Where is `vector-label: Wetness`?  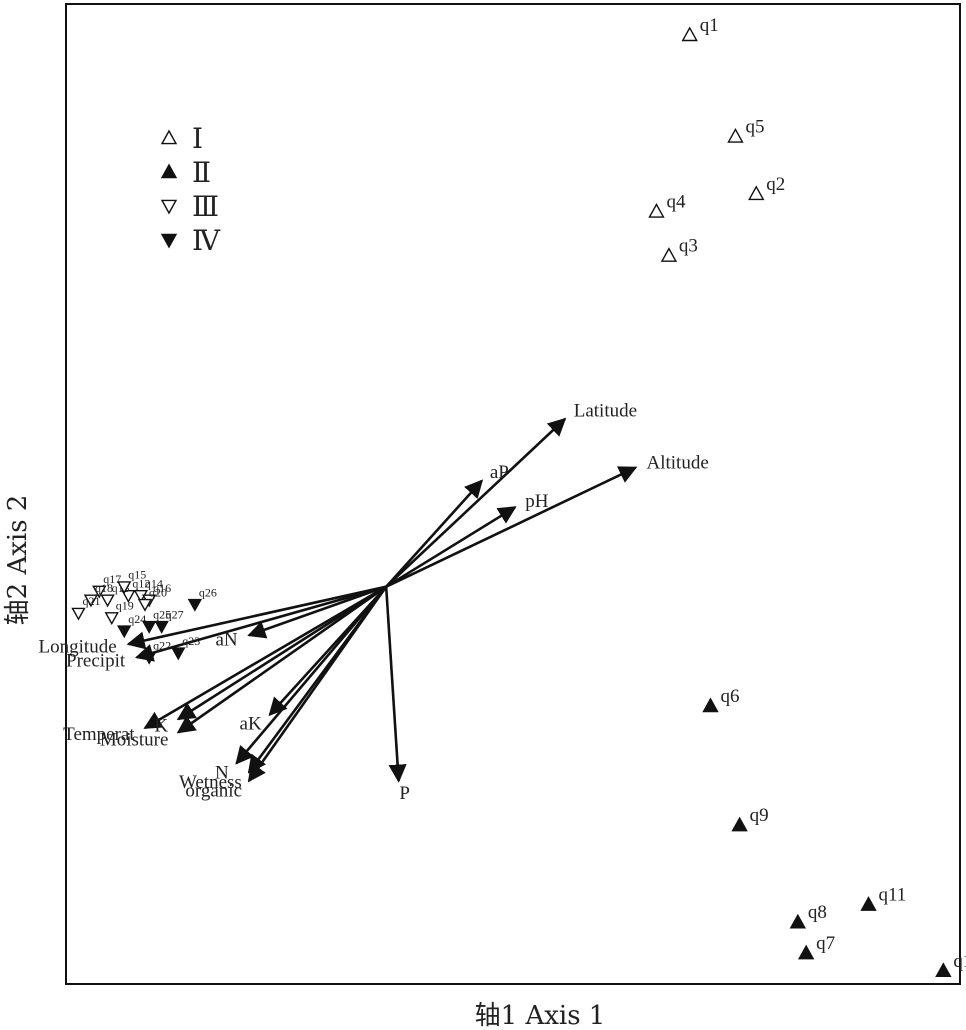 vector-label: Wetness is located at coordinates (210, 782).